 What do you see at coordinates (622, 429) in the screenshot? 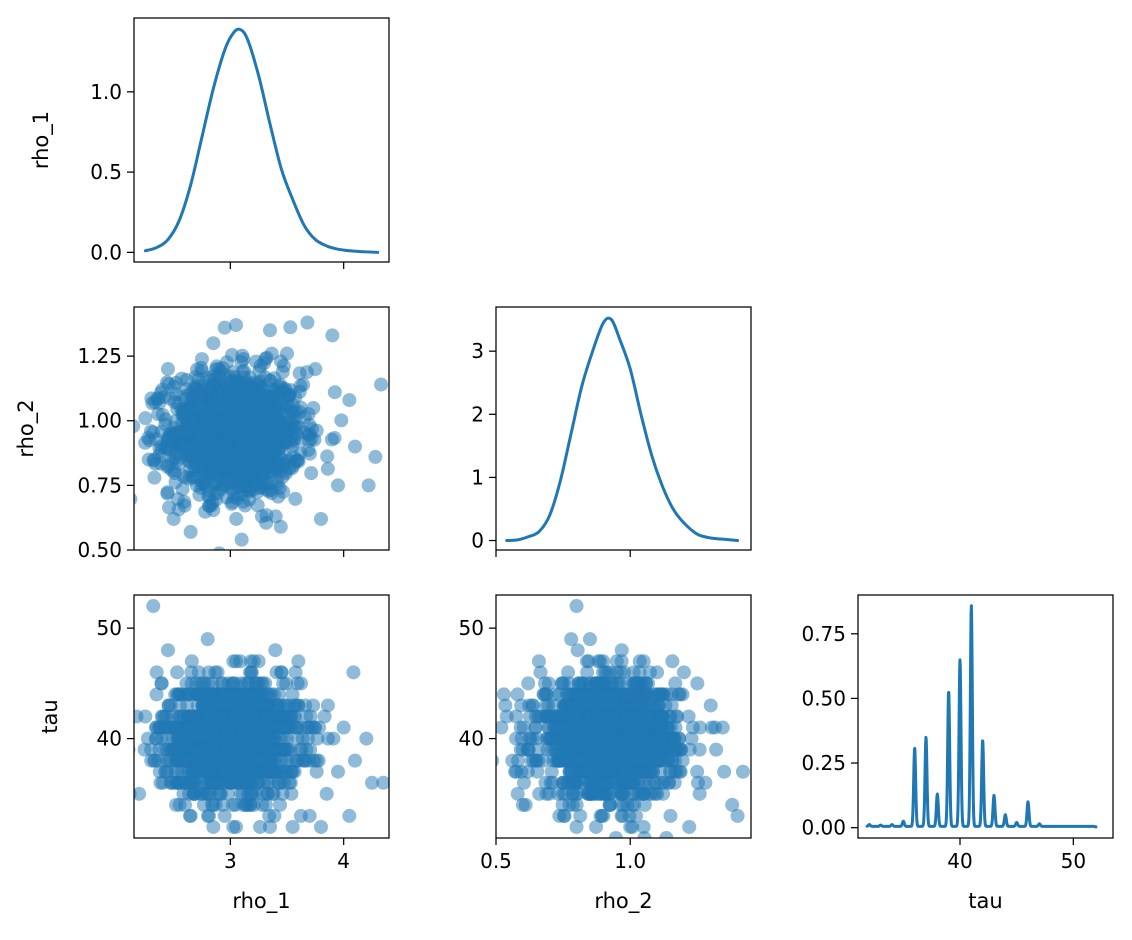
I see `kde-line` at bounding box center [622, 429].